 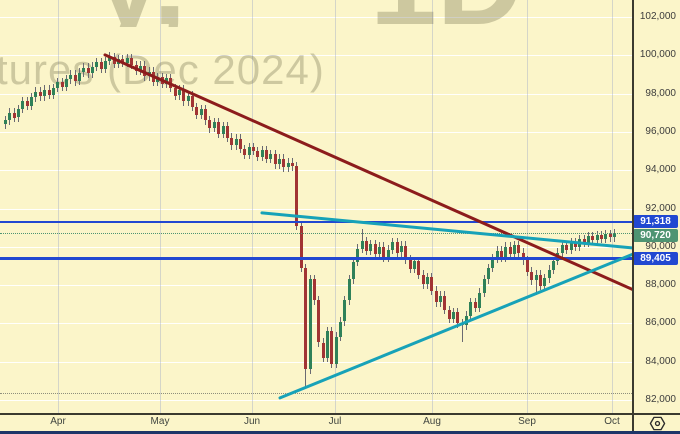 I want to click on settings-gear-icon, so click(x=657, y=423).